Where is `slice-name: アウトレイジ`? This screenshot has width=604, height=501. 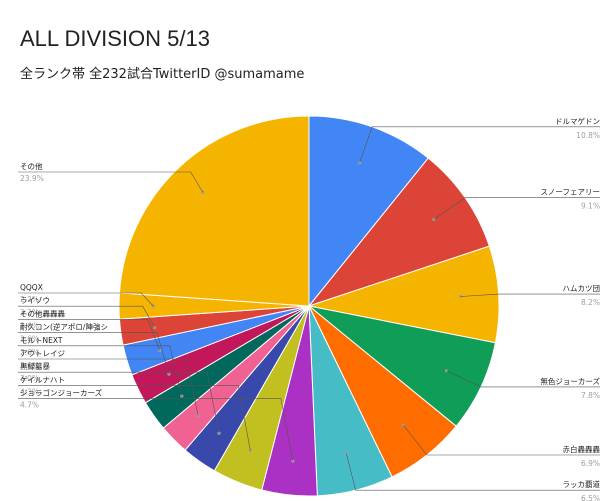
slice-name: アウトレイジ is located at coordinates (42, 353).